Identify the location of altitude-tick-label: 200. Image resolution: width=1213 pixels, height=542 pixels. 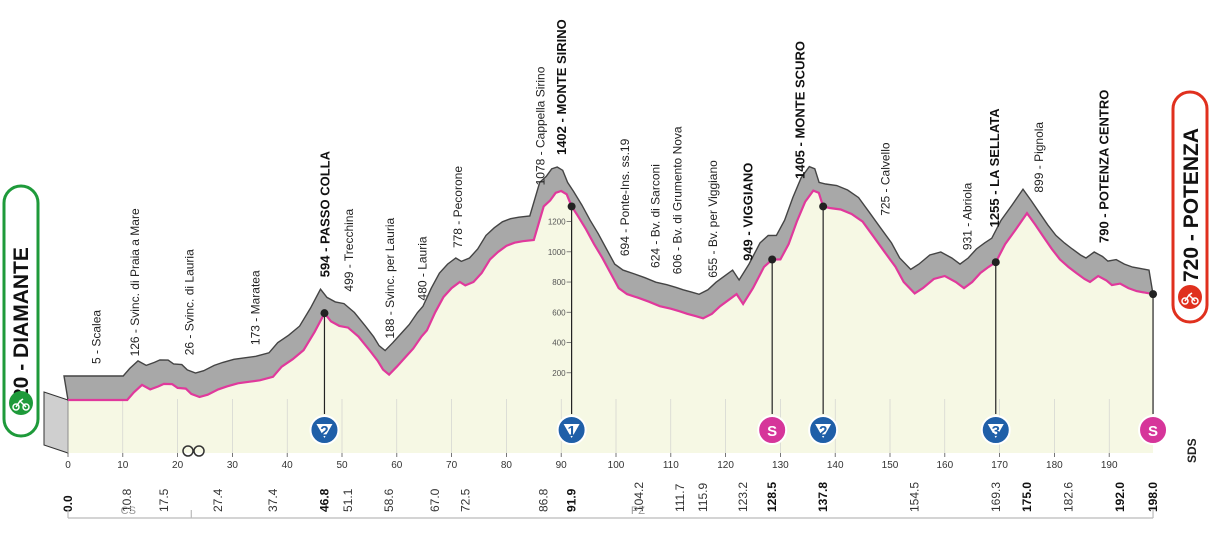
(559, 373).